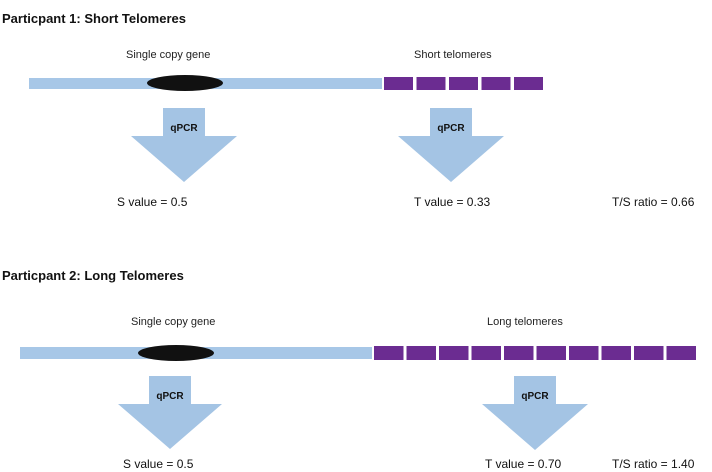 This screenshot has width=712, height=472. I want to click on participant-2-arrow-1: qPCR, so click(170, 412).